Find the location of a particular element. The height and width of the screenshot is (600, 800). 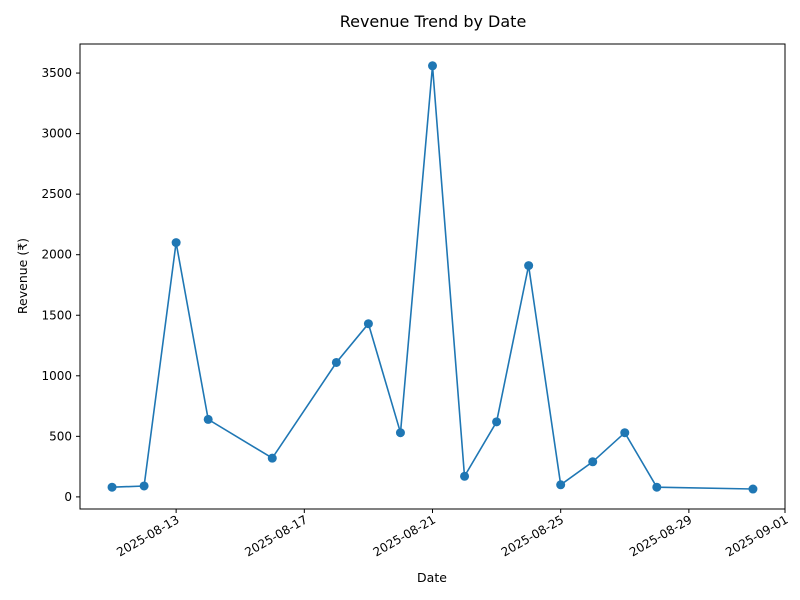

x-tick-label: 2025-08-29 is located at coordinates (660, 535).